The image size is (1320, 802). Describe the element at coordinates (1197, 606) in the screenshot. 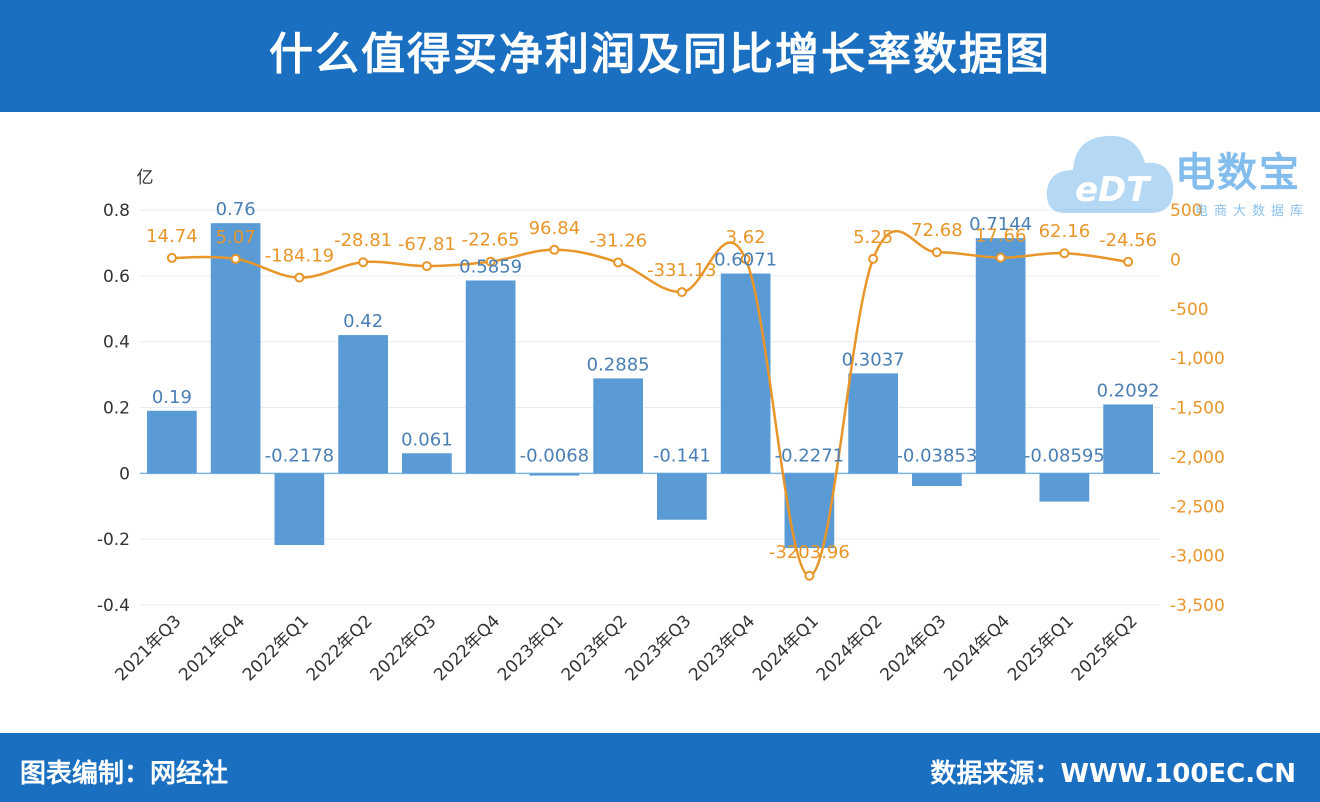

I see `y2-tick-label: -3,500` at that location.